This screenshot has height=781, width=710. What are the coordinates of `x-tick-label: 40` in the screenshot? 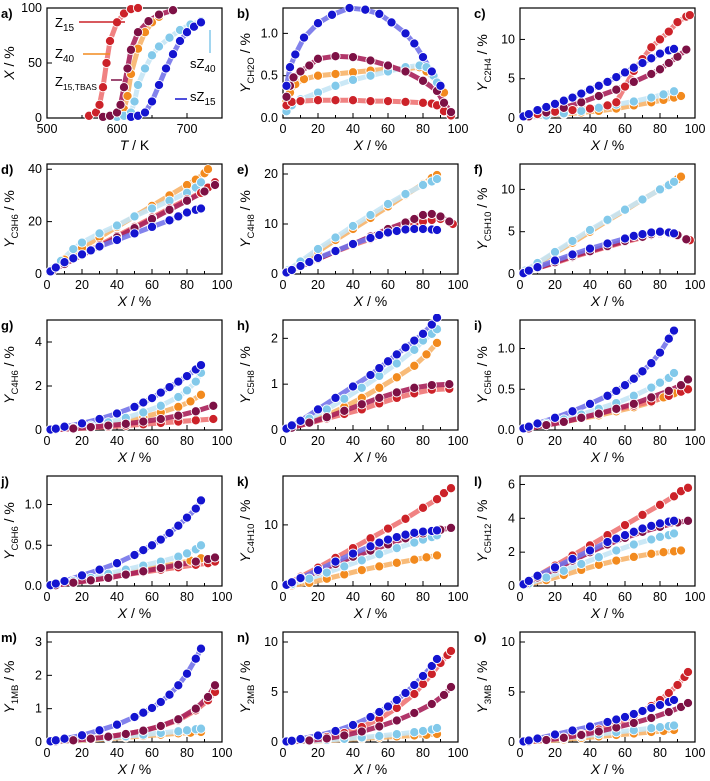 It's located at (353, 753).